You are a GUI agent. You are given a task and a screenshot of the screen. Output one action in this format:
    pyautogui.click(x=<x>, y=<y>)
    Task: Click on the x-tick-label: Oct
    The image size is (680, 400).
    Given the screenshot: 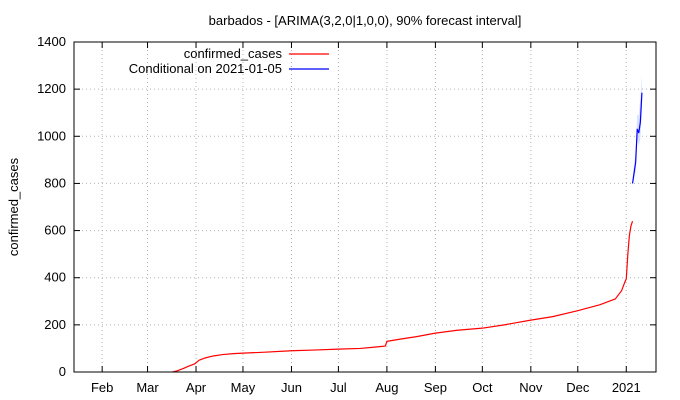 What is the action you would take?
    pyautogui.click(x=482, y=387)
    